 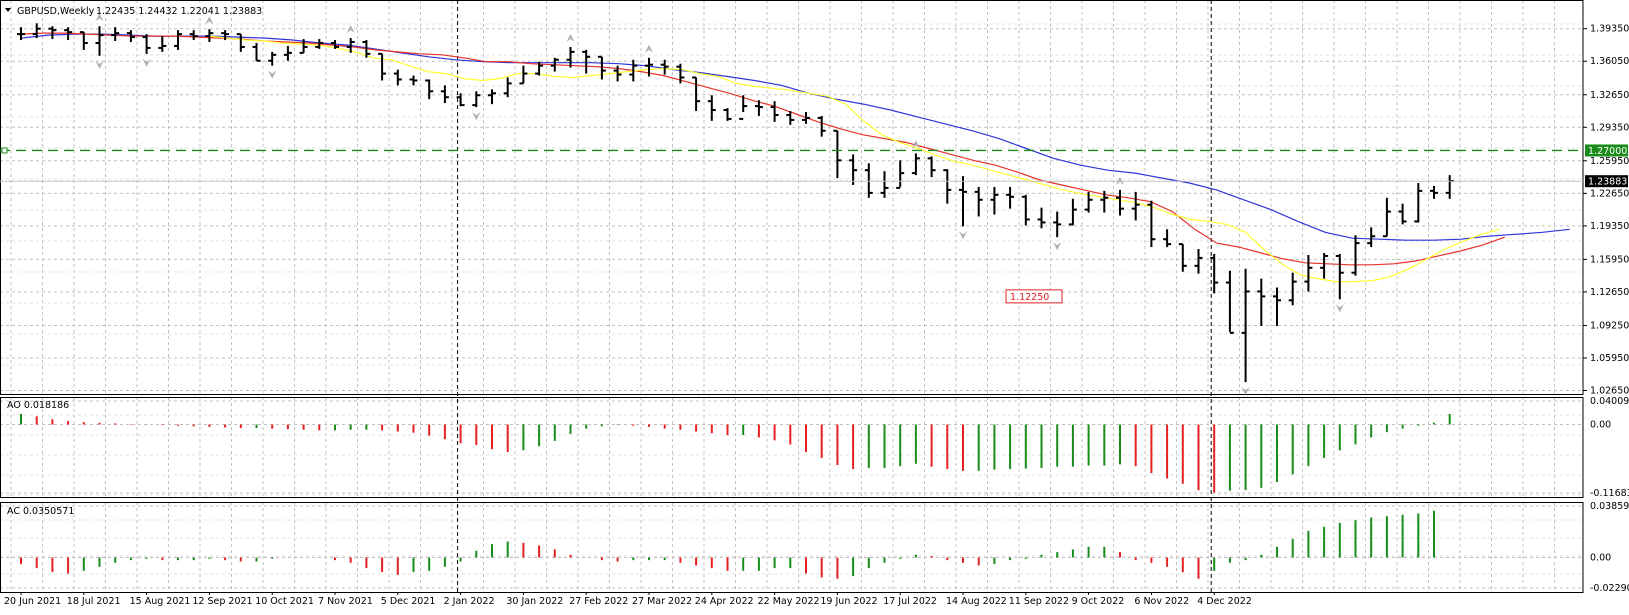 What do you see at coordinates (40, 511) in the screenshot?
I see `ac-title: AC 0.0350571` at bounding box center [40, 511].